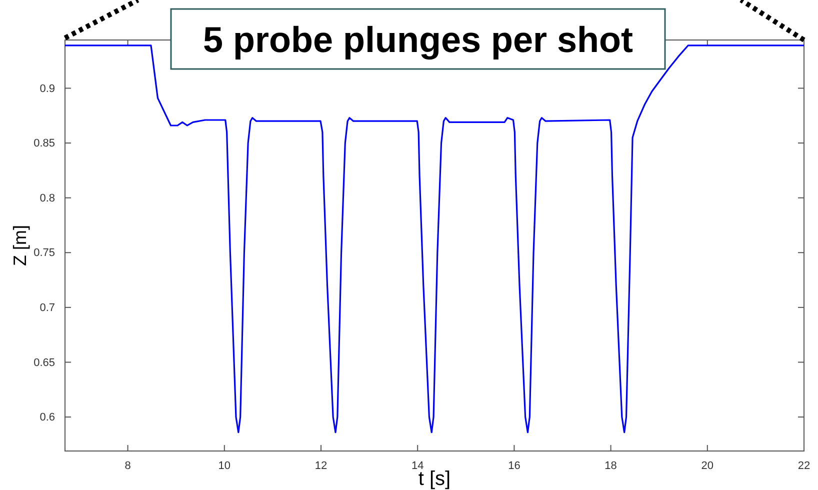 This screenshot has height=490, width=818. Describe the element at coordinates (804, 466) in the screenshot. I see `x-tick-label: 22` at that location.